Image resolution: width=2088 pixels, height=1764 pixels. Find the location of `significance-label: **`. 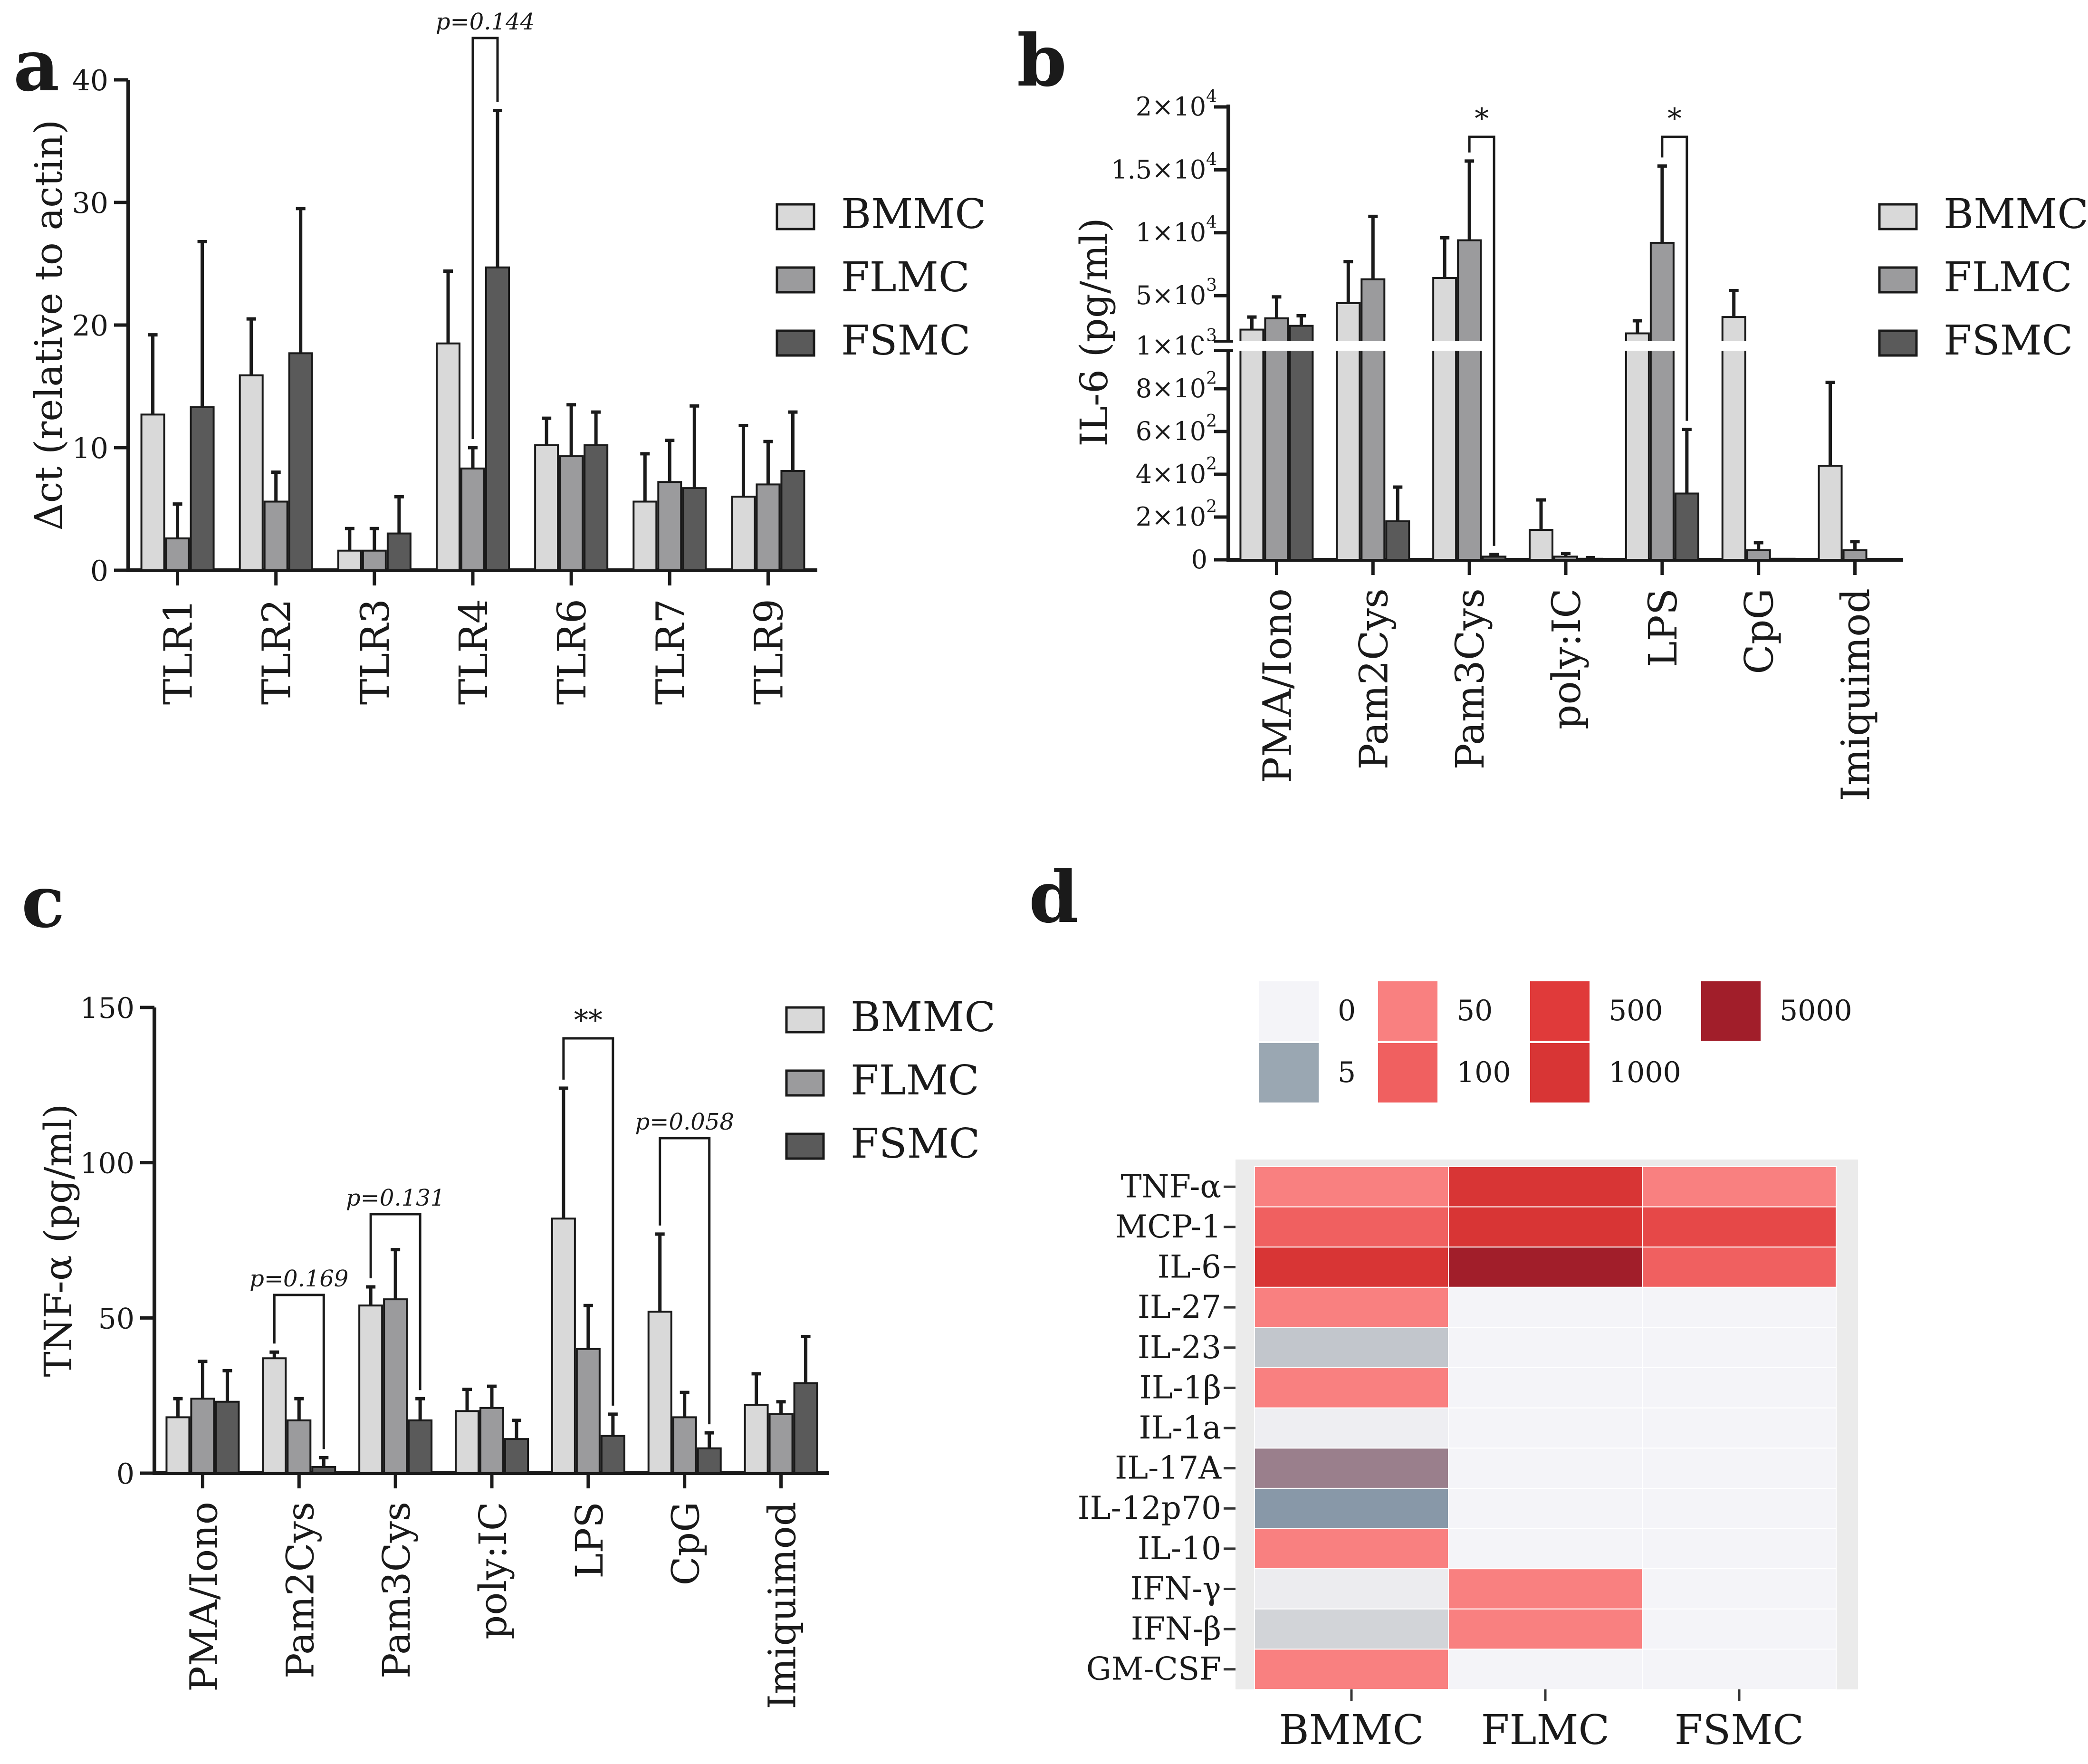

significance-label: ** is located at coordinates (588, 1020).